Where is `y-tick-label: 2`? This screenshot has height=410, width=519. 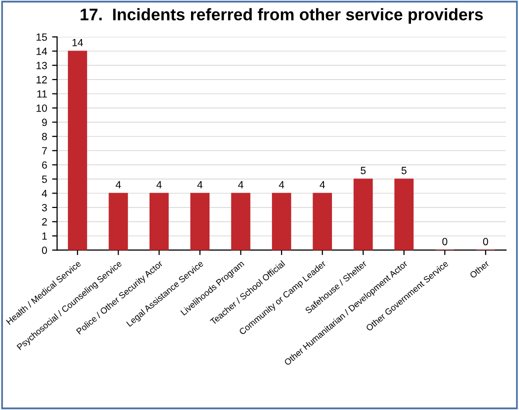 y-tick-label: 2 is located at coordinates (44, 222).